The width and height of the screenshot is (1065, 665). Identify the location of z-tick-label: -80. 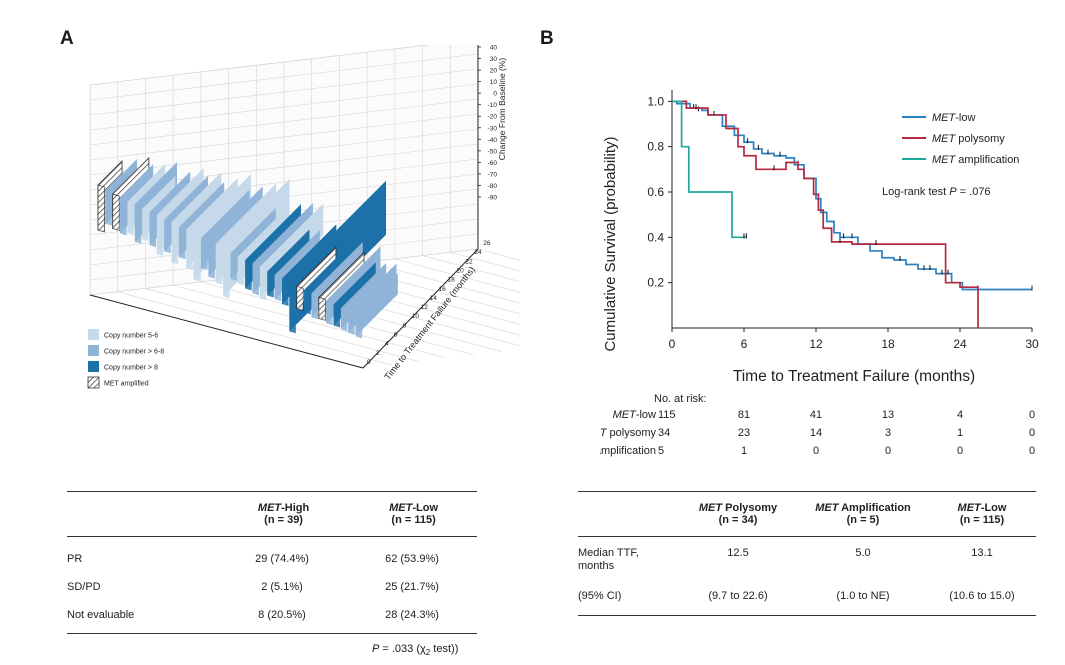
(493, 186).